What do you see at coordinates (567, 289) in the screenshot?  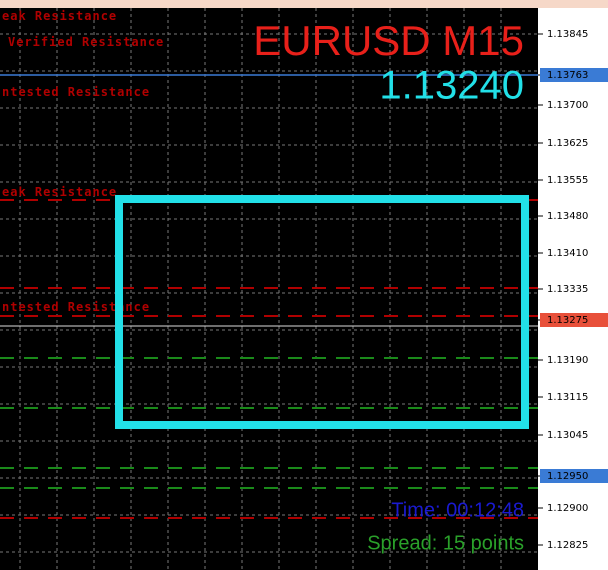 I see `axis-label: 1.13335` at bounding box center [567, 289].